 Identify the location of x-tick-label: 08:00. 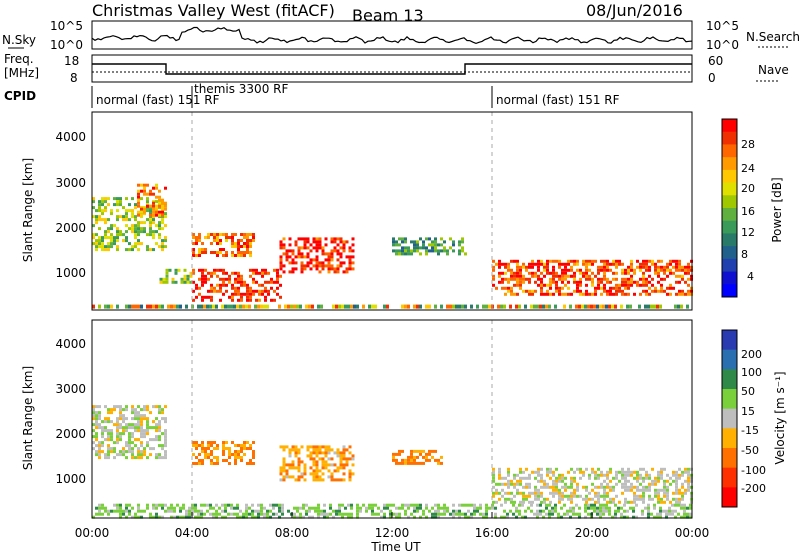
(292, 533).